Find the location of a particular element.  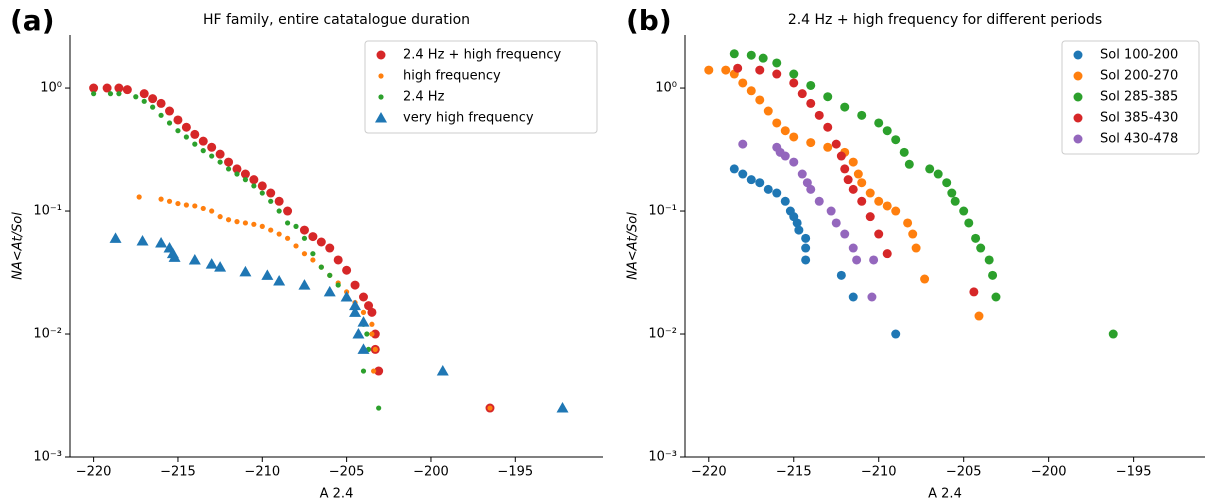

chart-title: HF family, entire catatalogue duration is located at coordinates (336, 20).